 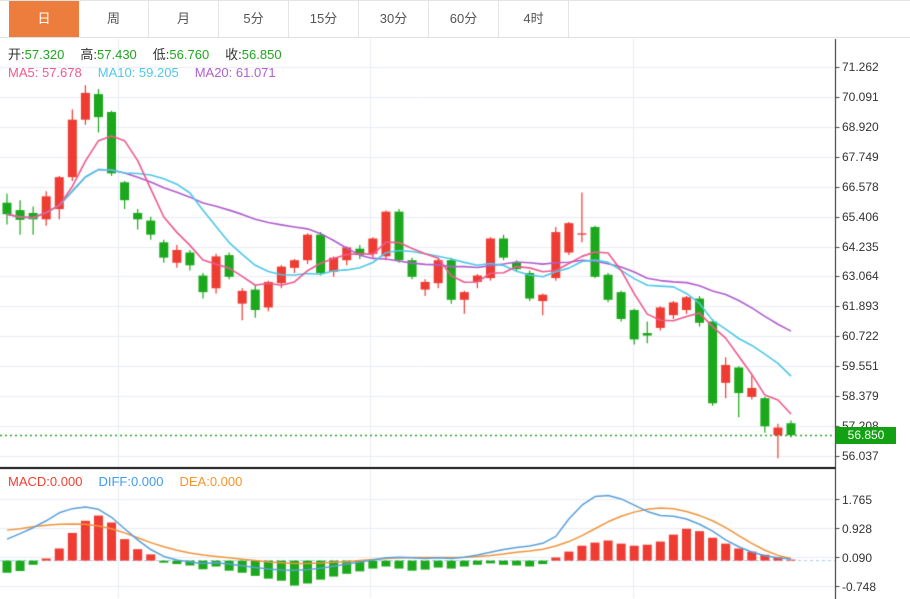 I want to click on price-axis-label: 70.091, so click(x=860, y=96).